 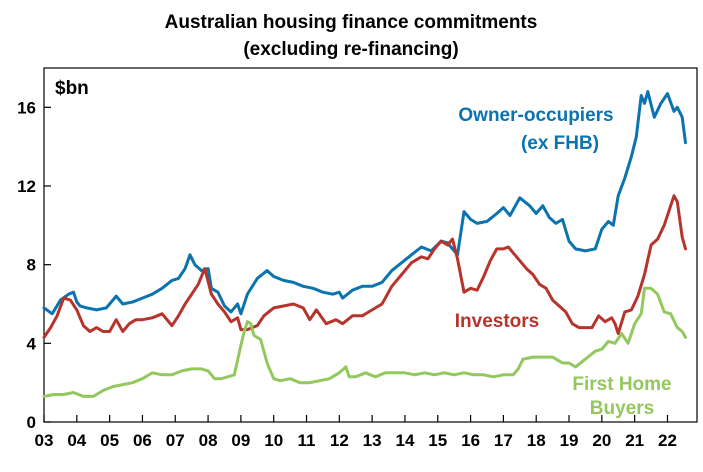 What do you see at coordinates (404, 440) in the screenshot?
I see `x-tick-label: 14` at bounding box center [404, 440].